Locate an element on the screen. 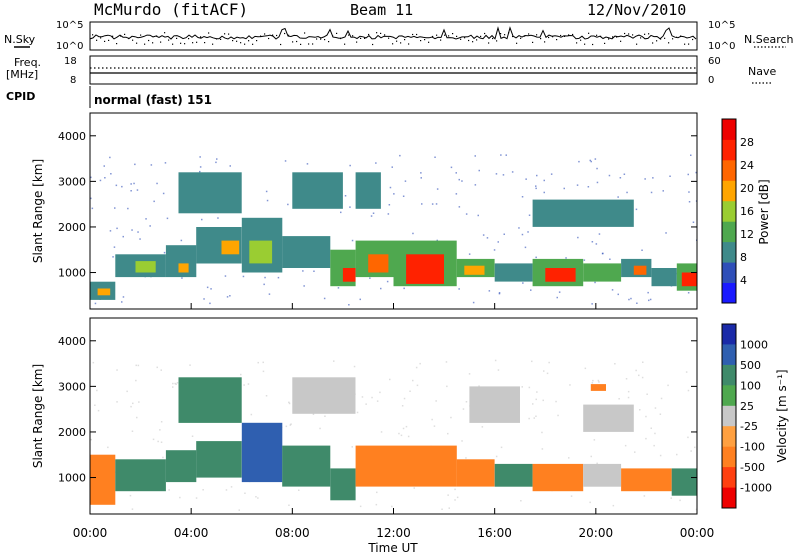 The image size is (800, 554). freq-panel-frame is located at coordinates (393, 70).